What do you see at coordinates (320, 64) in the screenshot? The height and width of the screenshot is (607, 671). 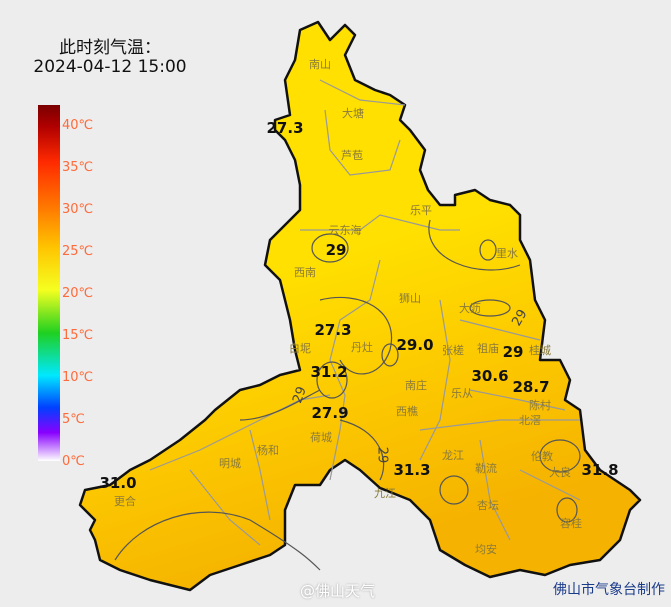 I see `town-label: 南山` at bounding box center [320, 64].